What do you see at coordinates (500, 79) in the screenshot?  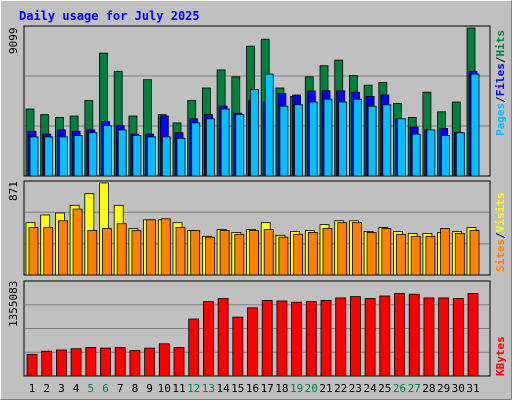 I see `legend-files: Files` at bounding box center [500, 79].